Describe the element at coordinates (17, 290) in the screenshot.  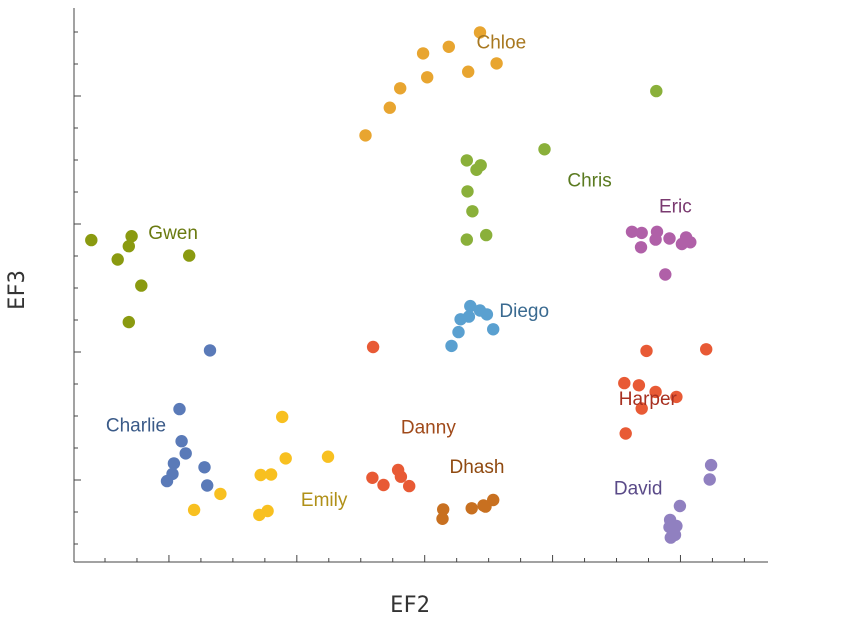
I see `y-axis-title: EF3` at that location.